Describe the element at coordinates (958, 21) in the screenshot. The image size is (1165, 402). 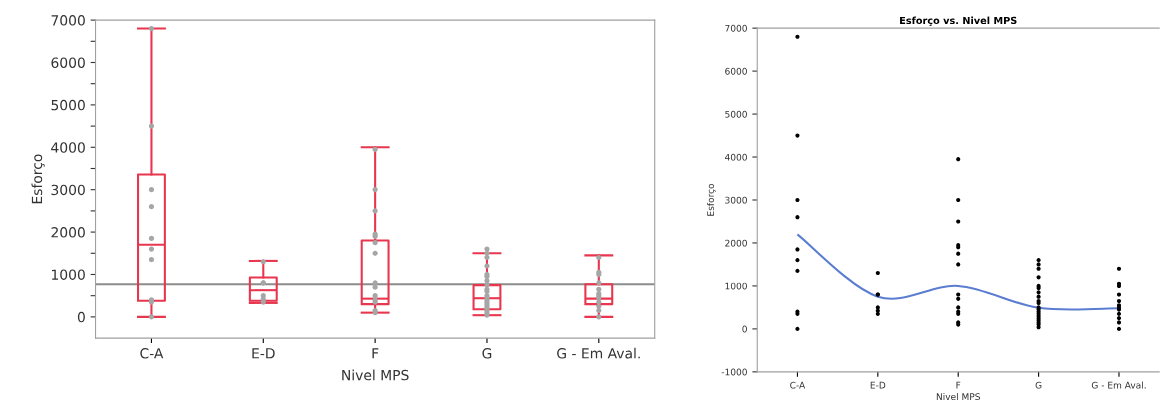
I see `chart-title: Esforço vs. Nivel MPS` at that location.